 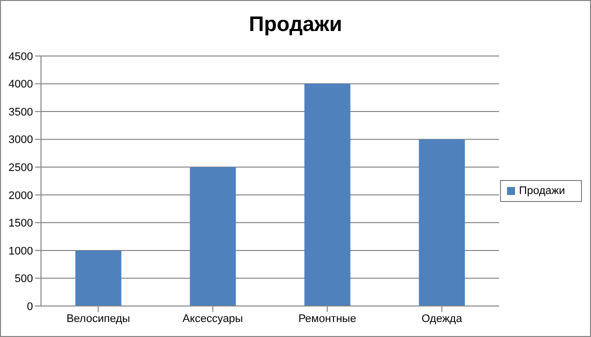 I want to click on y-tick-label: 2500, so click(x=20, y=168).